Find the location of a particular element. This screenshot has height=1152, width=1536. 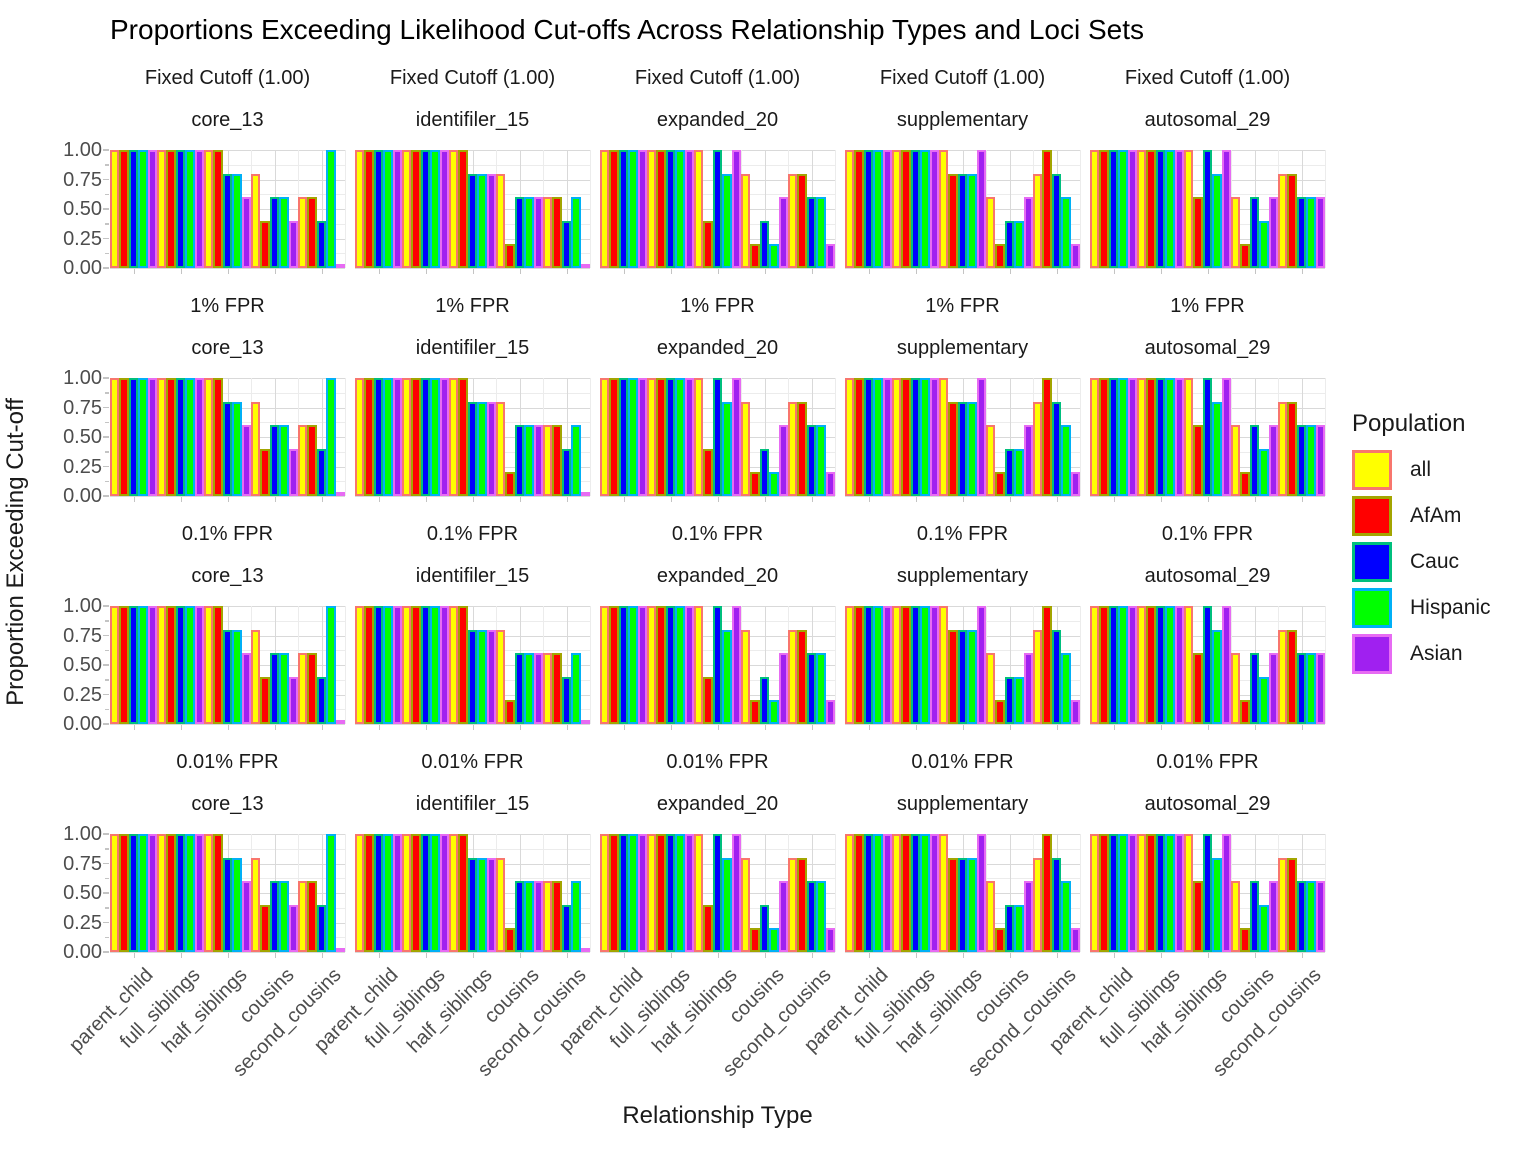

y-tick-label: 0.75 is located at coordinates (82, 407).